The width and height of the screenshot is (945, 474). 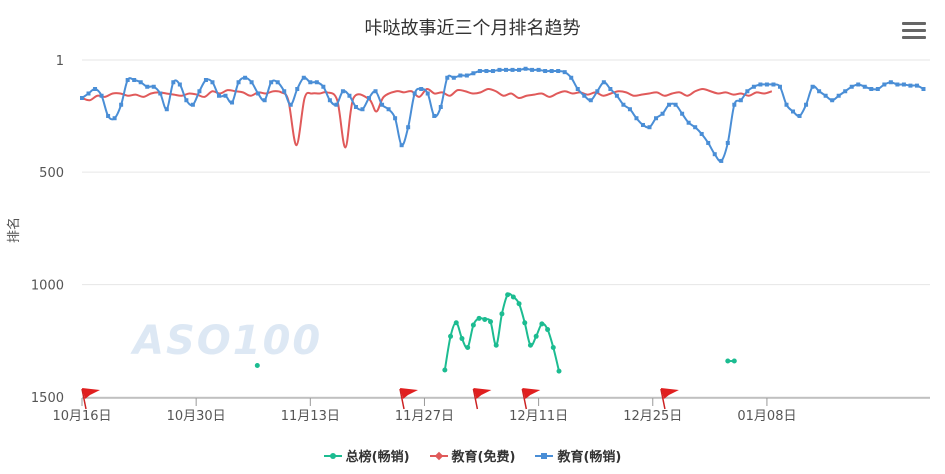 What do you see at coordinates (483, 457) in the screenshot?
I see `legend-label: 教育(免费)` at bounding box center [483, 457].